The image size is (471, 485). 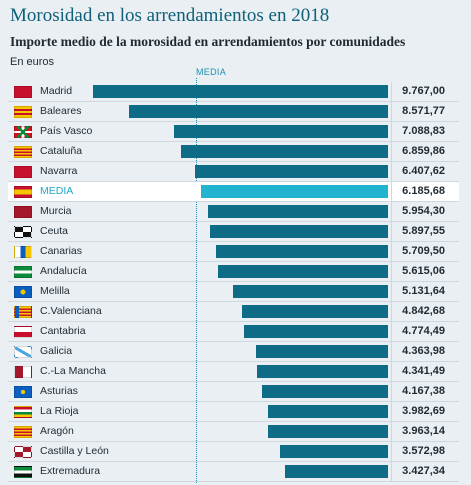 What do you see at coordinates (23, 92) in the screenshot?
I see `madrid-flag-icon` at bounding box center [23, 92].